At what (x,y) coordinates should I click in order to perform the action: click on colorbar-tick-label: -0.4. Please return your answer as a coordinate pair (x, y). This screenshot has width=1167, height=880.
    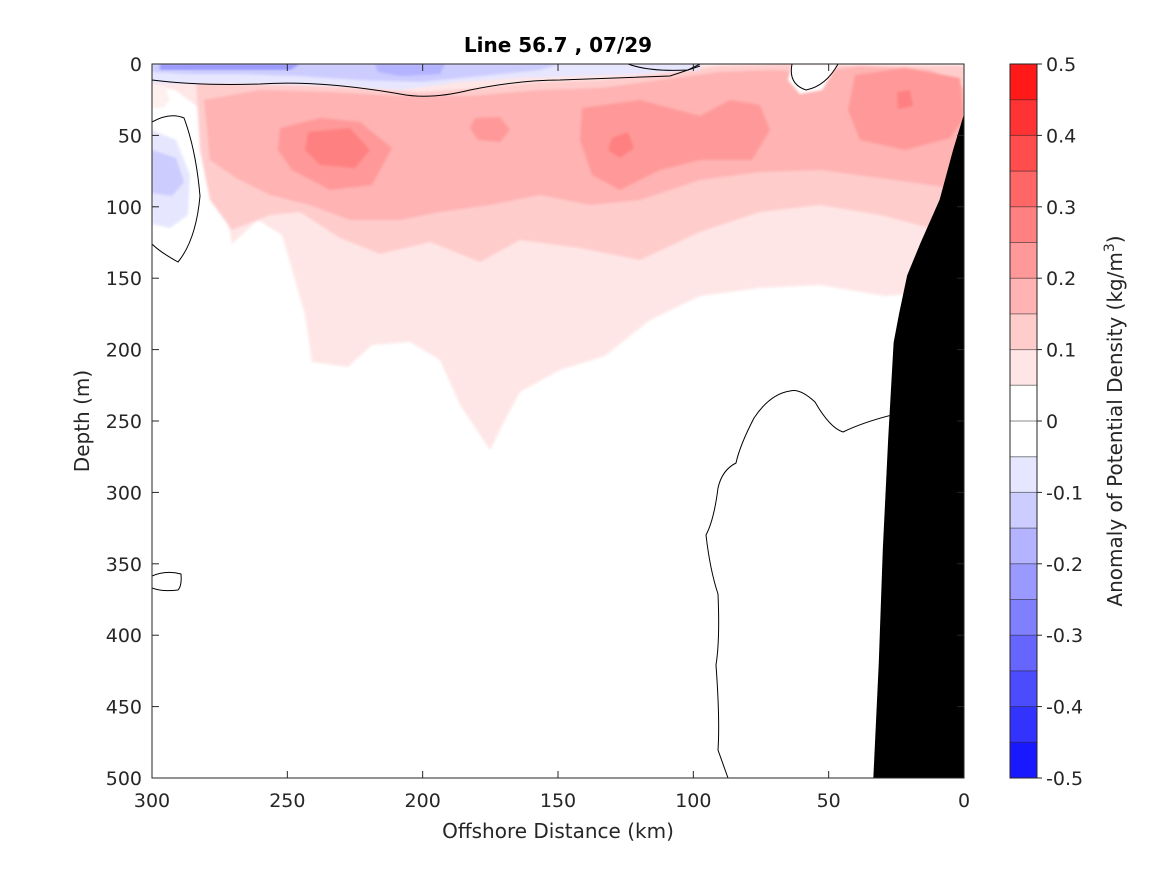
    Looking at the image, I should click on (1064, 708).